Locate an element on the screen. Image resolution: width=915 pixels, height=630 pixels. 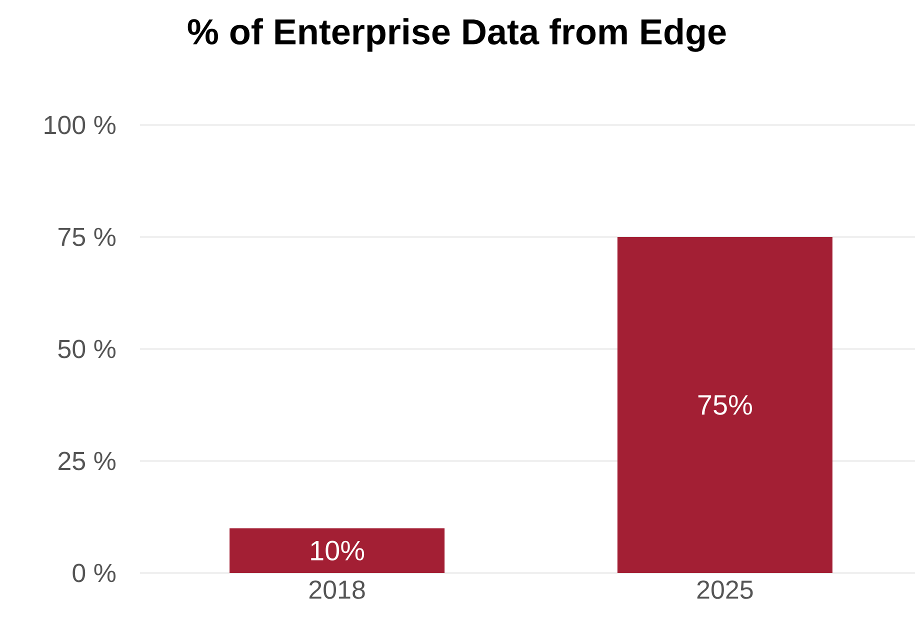
y-tick-label: 75 % is located at coordinates (87, 237).